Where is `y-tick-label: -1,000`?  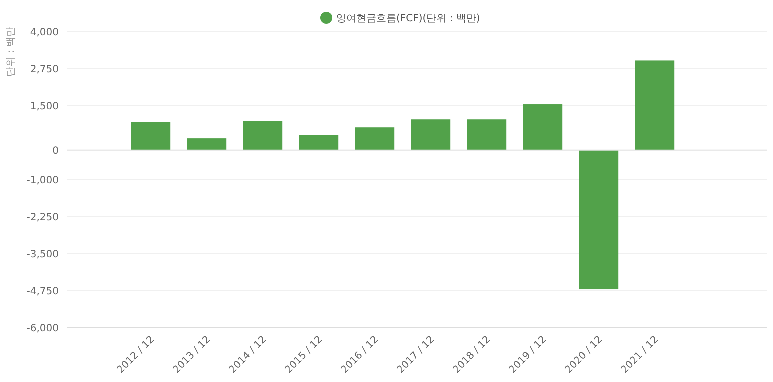
y-tick-label: -1,000 is located at coordinates (42, 181).